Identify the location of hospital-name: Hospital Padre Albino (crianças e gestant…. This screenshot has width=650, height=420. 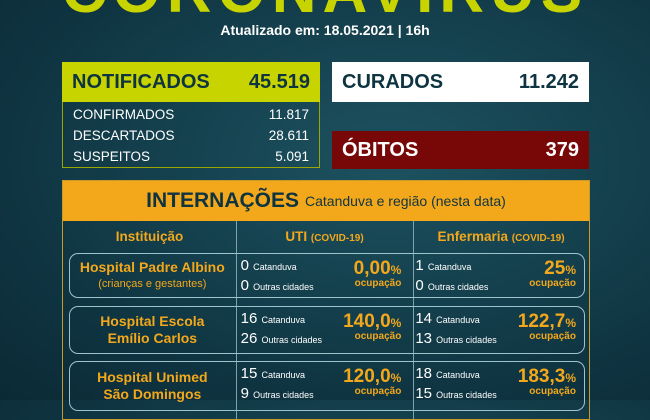
(152, 274).